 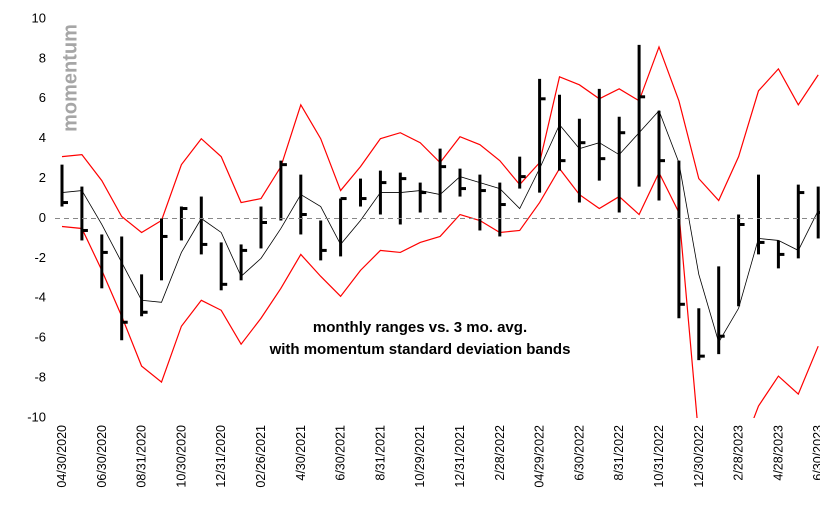 I want to click on y-tick-label: 0, so click(x=42, y=217).